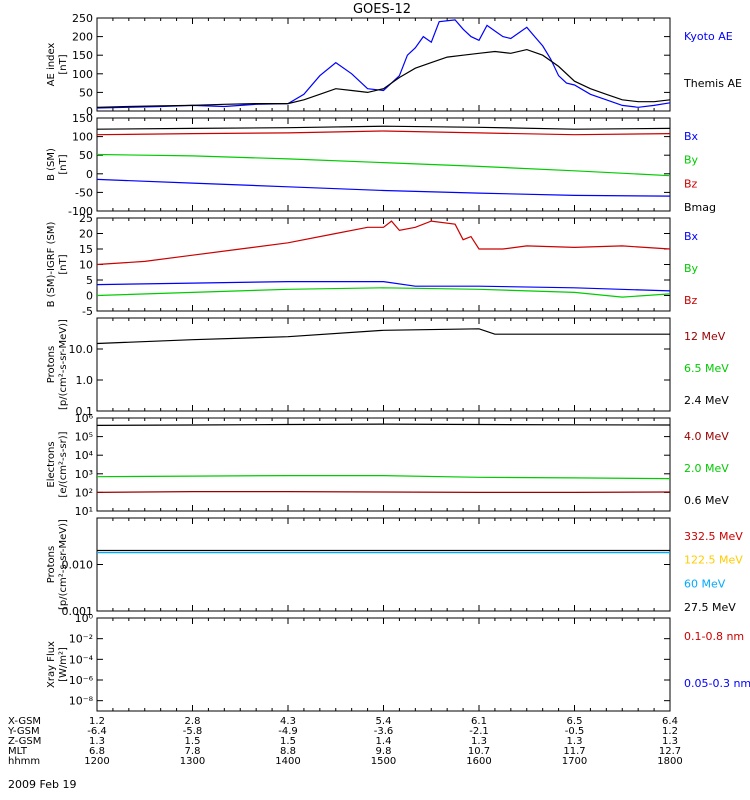  I want to click on legend-bz: Bz, so click(691, 183).